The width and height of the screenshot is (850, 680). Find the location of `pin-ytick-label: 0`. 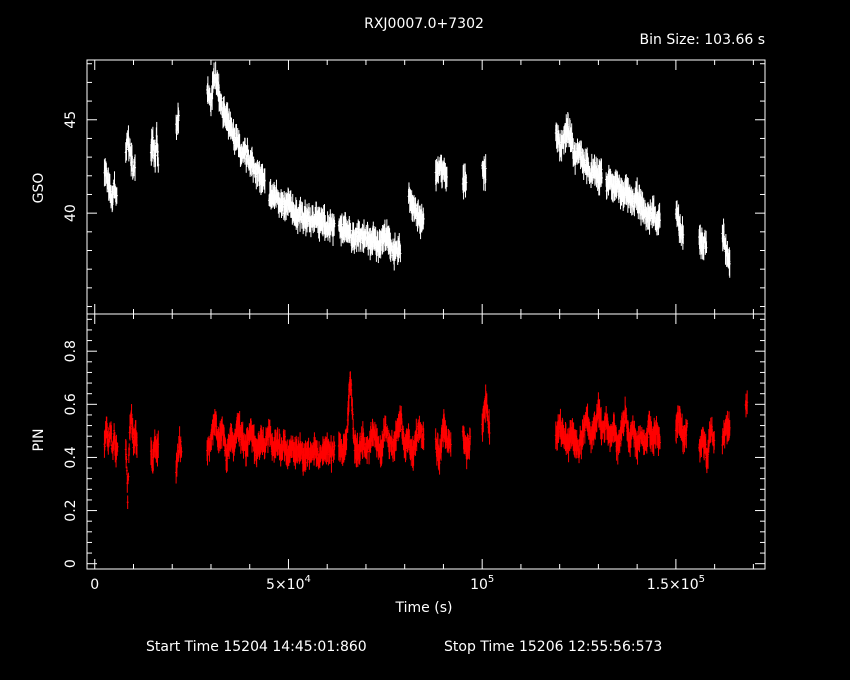

pin-ytick-label: 0 is located at coordinates (71, 563).